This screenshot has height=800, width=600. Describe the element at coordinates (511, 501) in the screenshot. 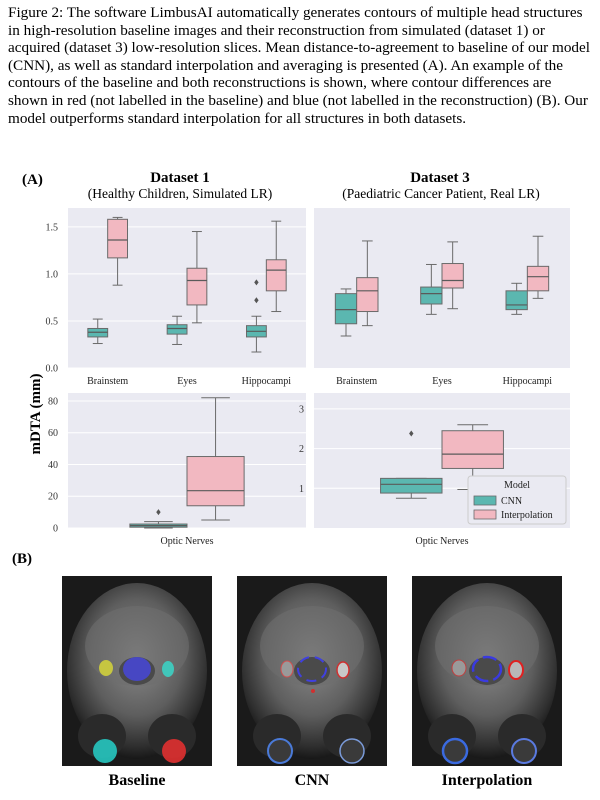

I see `legend-entry: CNN` at that location.